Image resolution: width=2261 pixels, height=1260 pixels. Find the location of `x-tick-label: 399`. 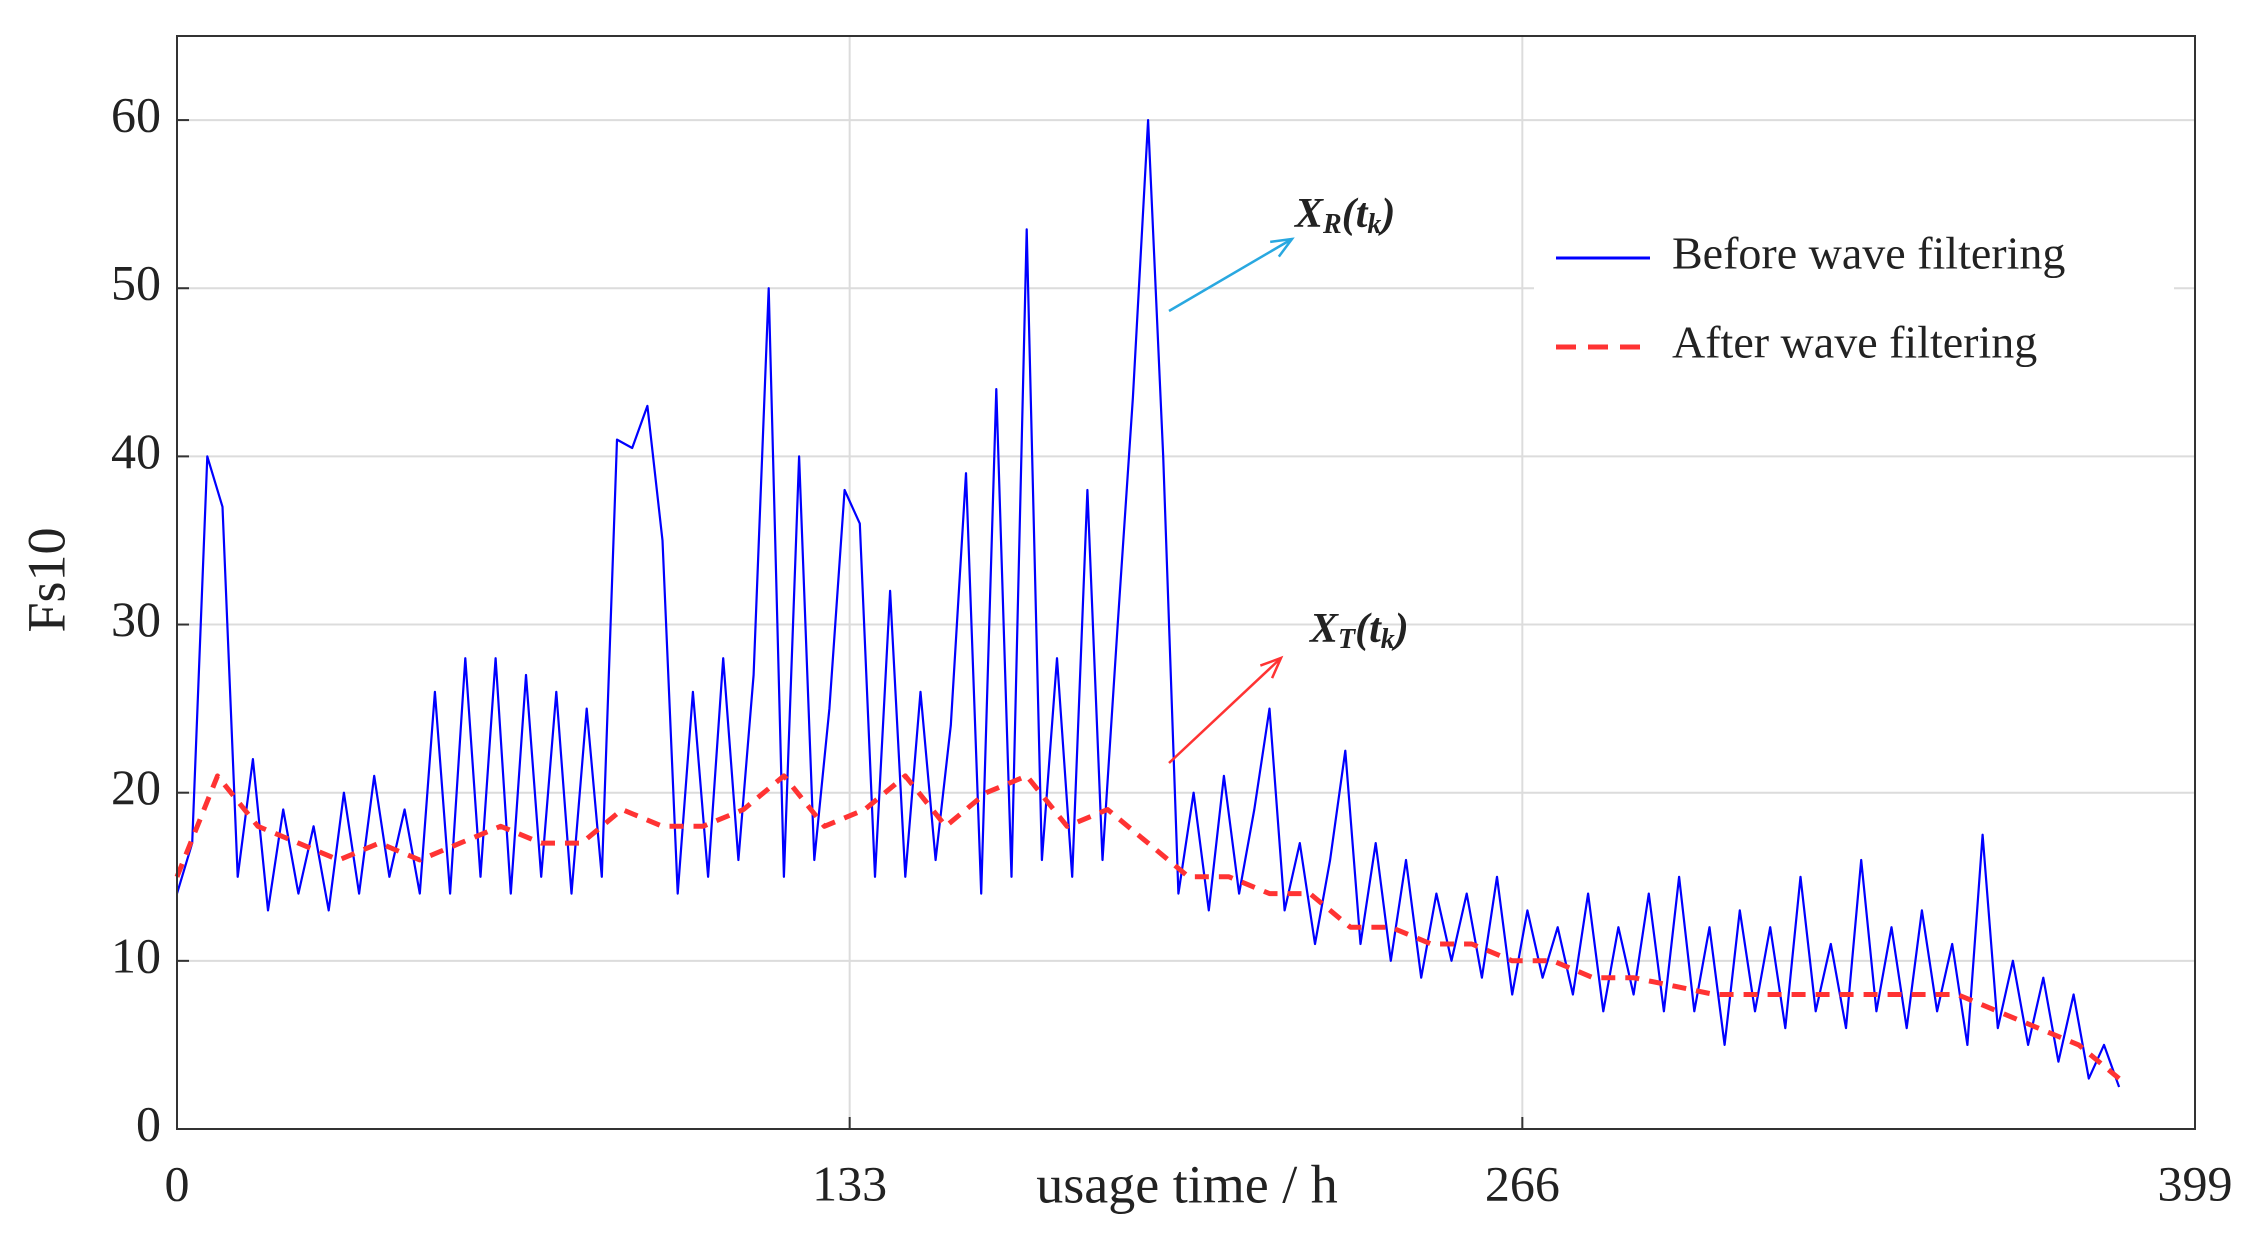

x-tick-label: 399 is located at coordinates (2195, 1183).